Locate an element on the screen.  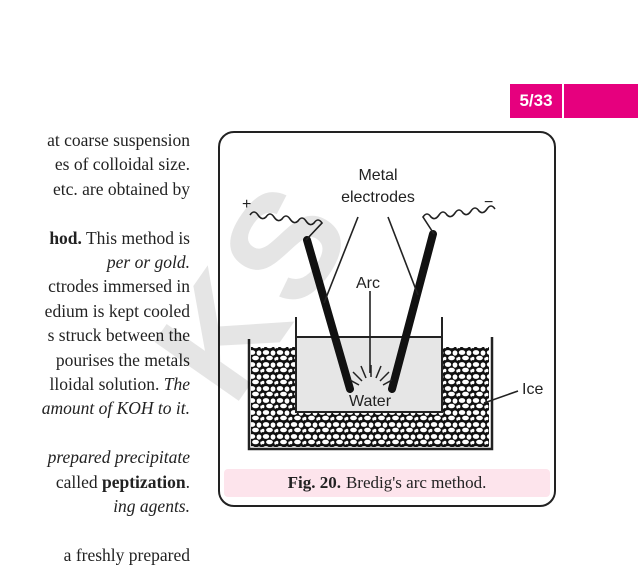
body-text-span: . is located at coordinates (187, 481).